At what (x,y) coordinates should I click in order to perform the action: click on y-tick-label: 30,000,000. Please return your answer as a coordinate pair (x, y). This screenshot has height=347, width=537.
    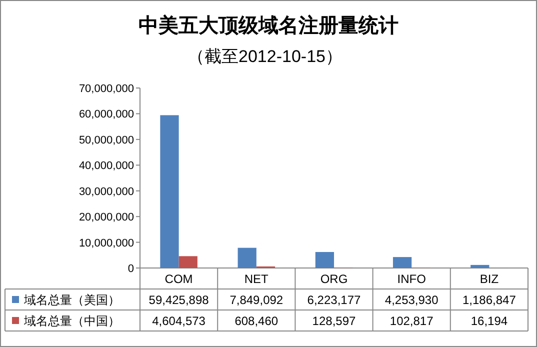
    Looking at the image, I should click on (106, 192).